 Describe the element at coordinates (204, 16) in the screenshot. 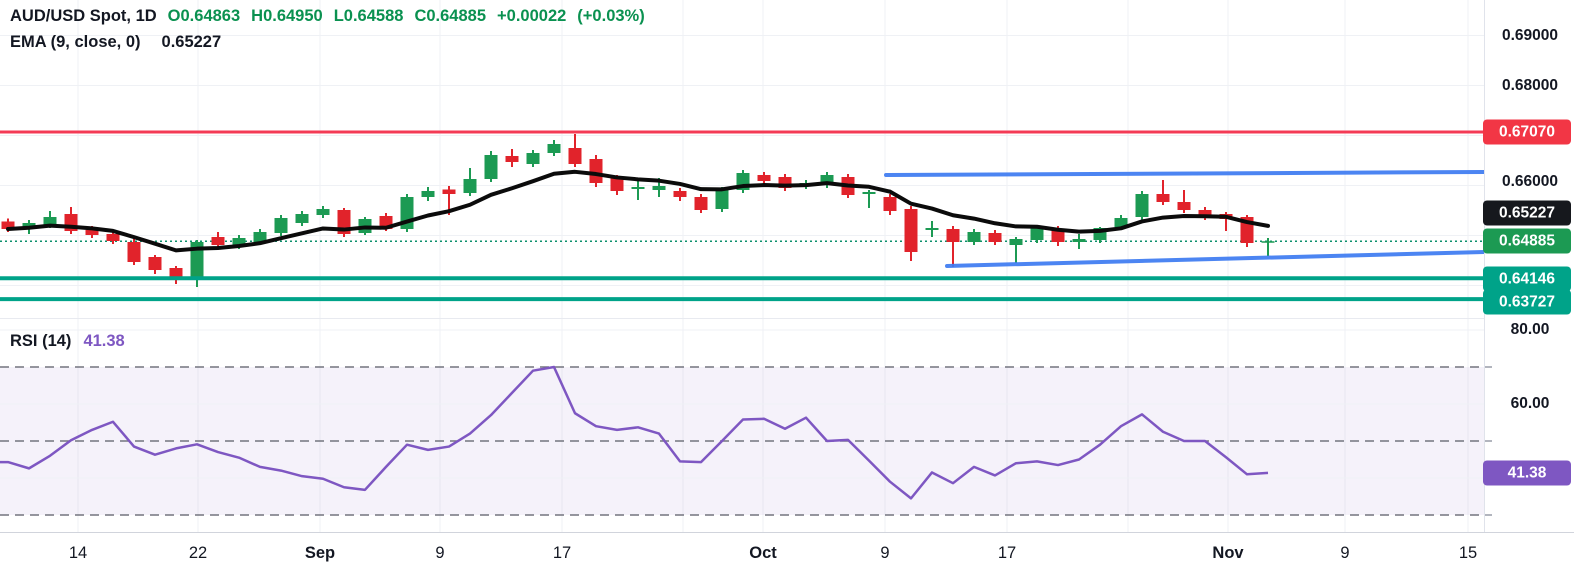

I see `ohlc-open: O0.64863` at that location.